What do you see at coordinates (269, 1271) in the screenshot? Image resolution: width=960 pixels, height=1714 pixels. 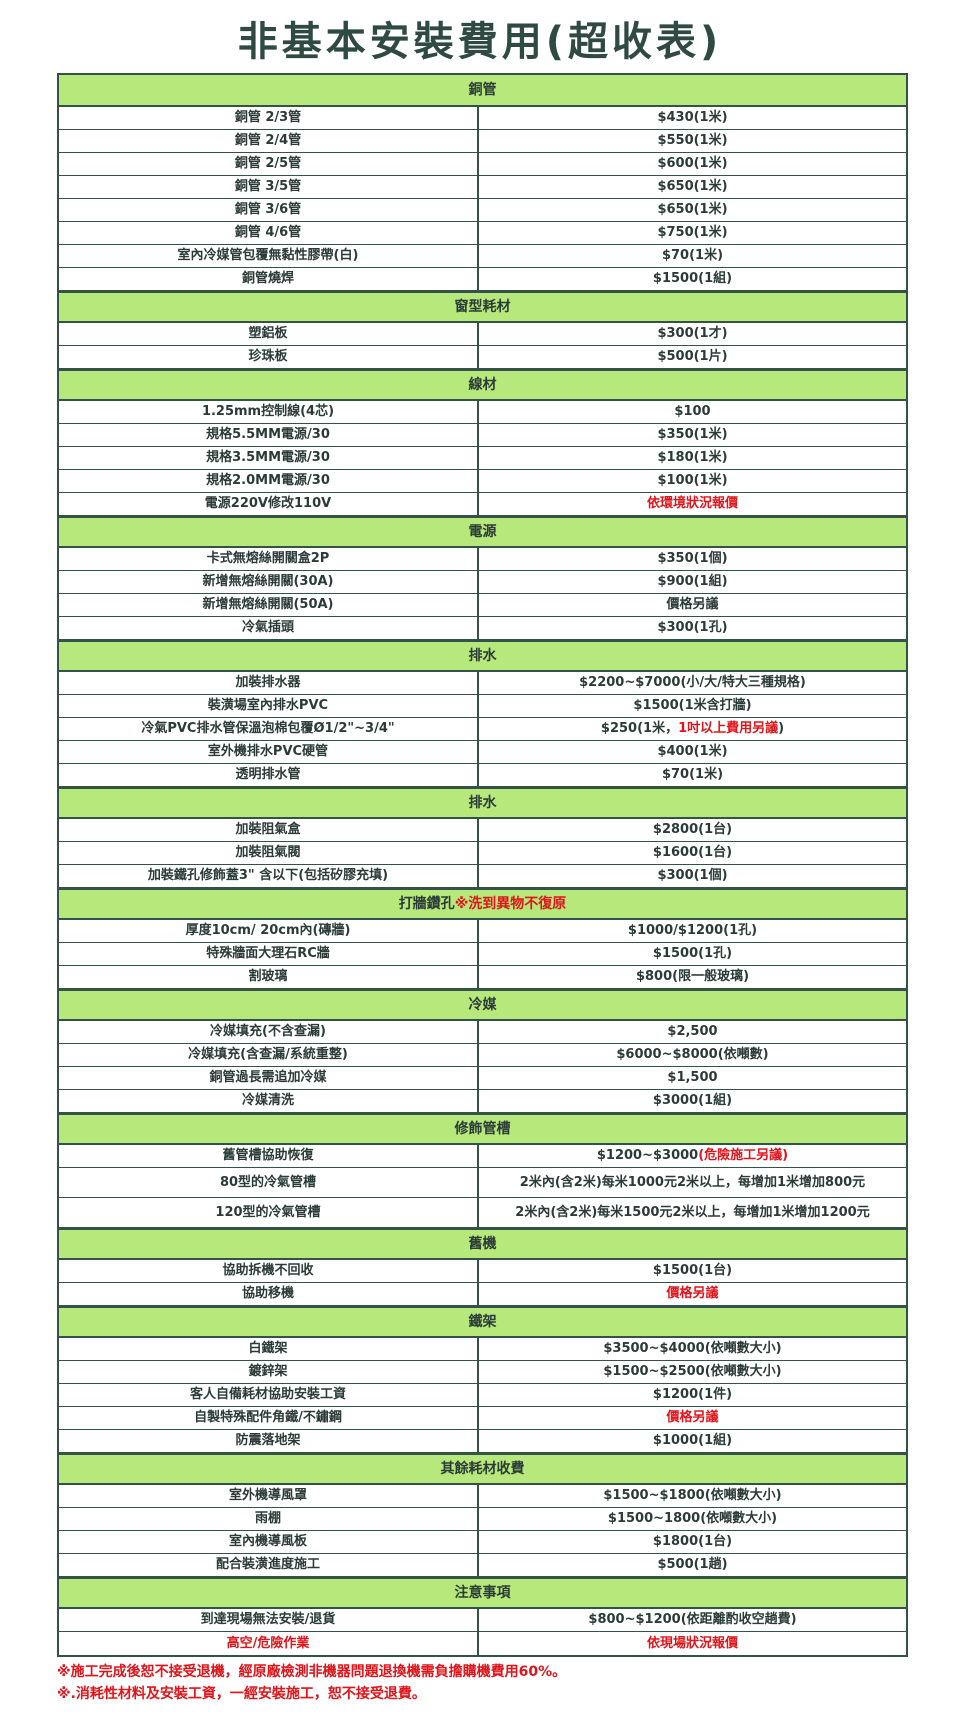 I see `item-name-cell: 協助拆機不回收` at bounding box center [269, 1271].